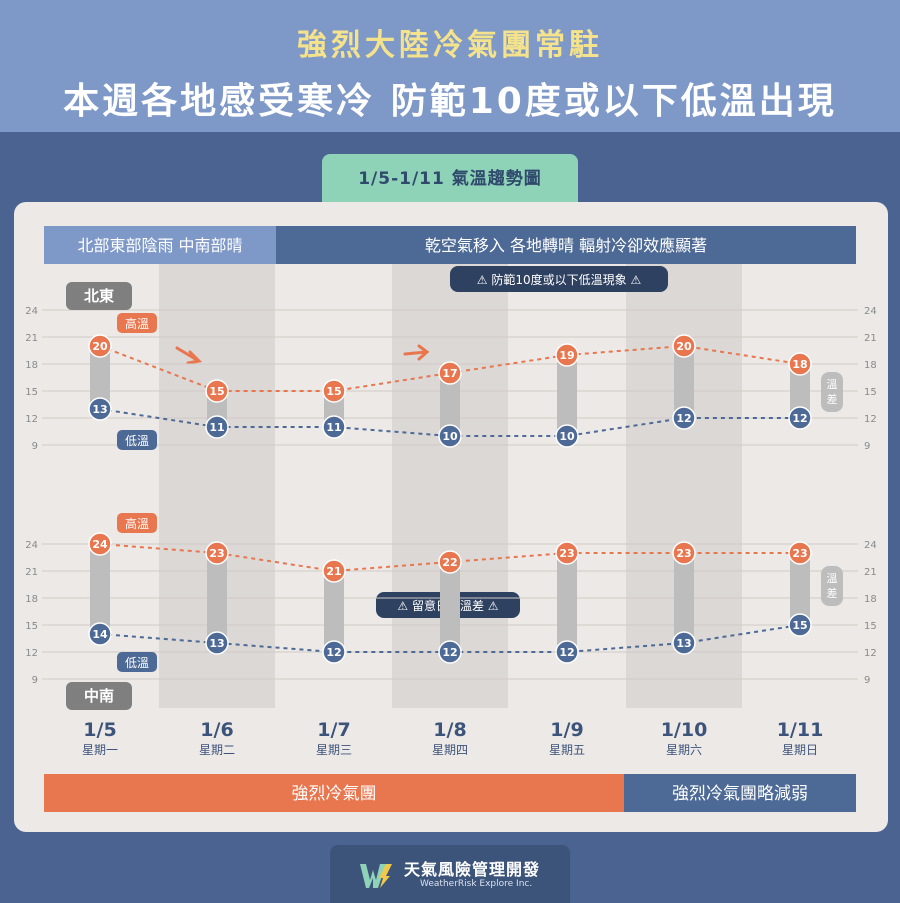 The height and width of the screenshot is (903, 900). I want to click on low-temp-value: 14, so click(100, 634).